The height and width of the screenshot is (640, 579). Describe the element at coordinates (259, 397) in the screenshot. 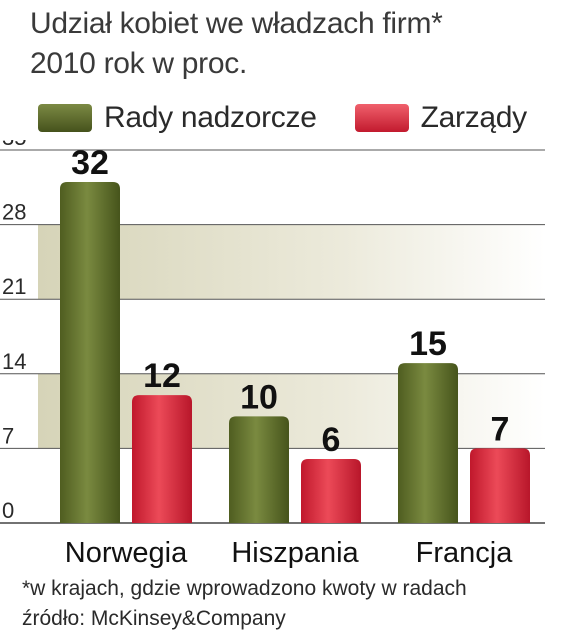

I see `bar-value-label: 10` at that location.